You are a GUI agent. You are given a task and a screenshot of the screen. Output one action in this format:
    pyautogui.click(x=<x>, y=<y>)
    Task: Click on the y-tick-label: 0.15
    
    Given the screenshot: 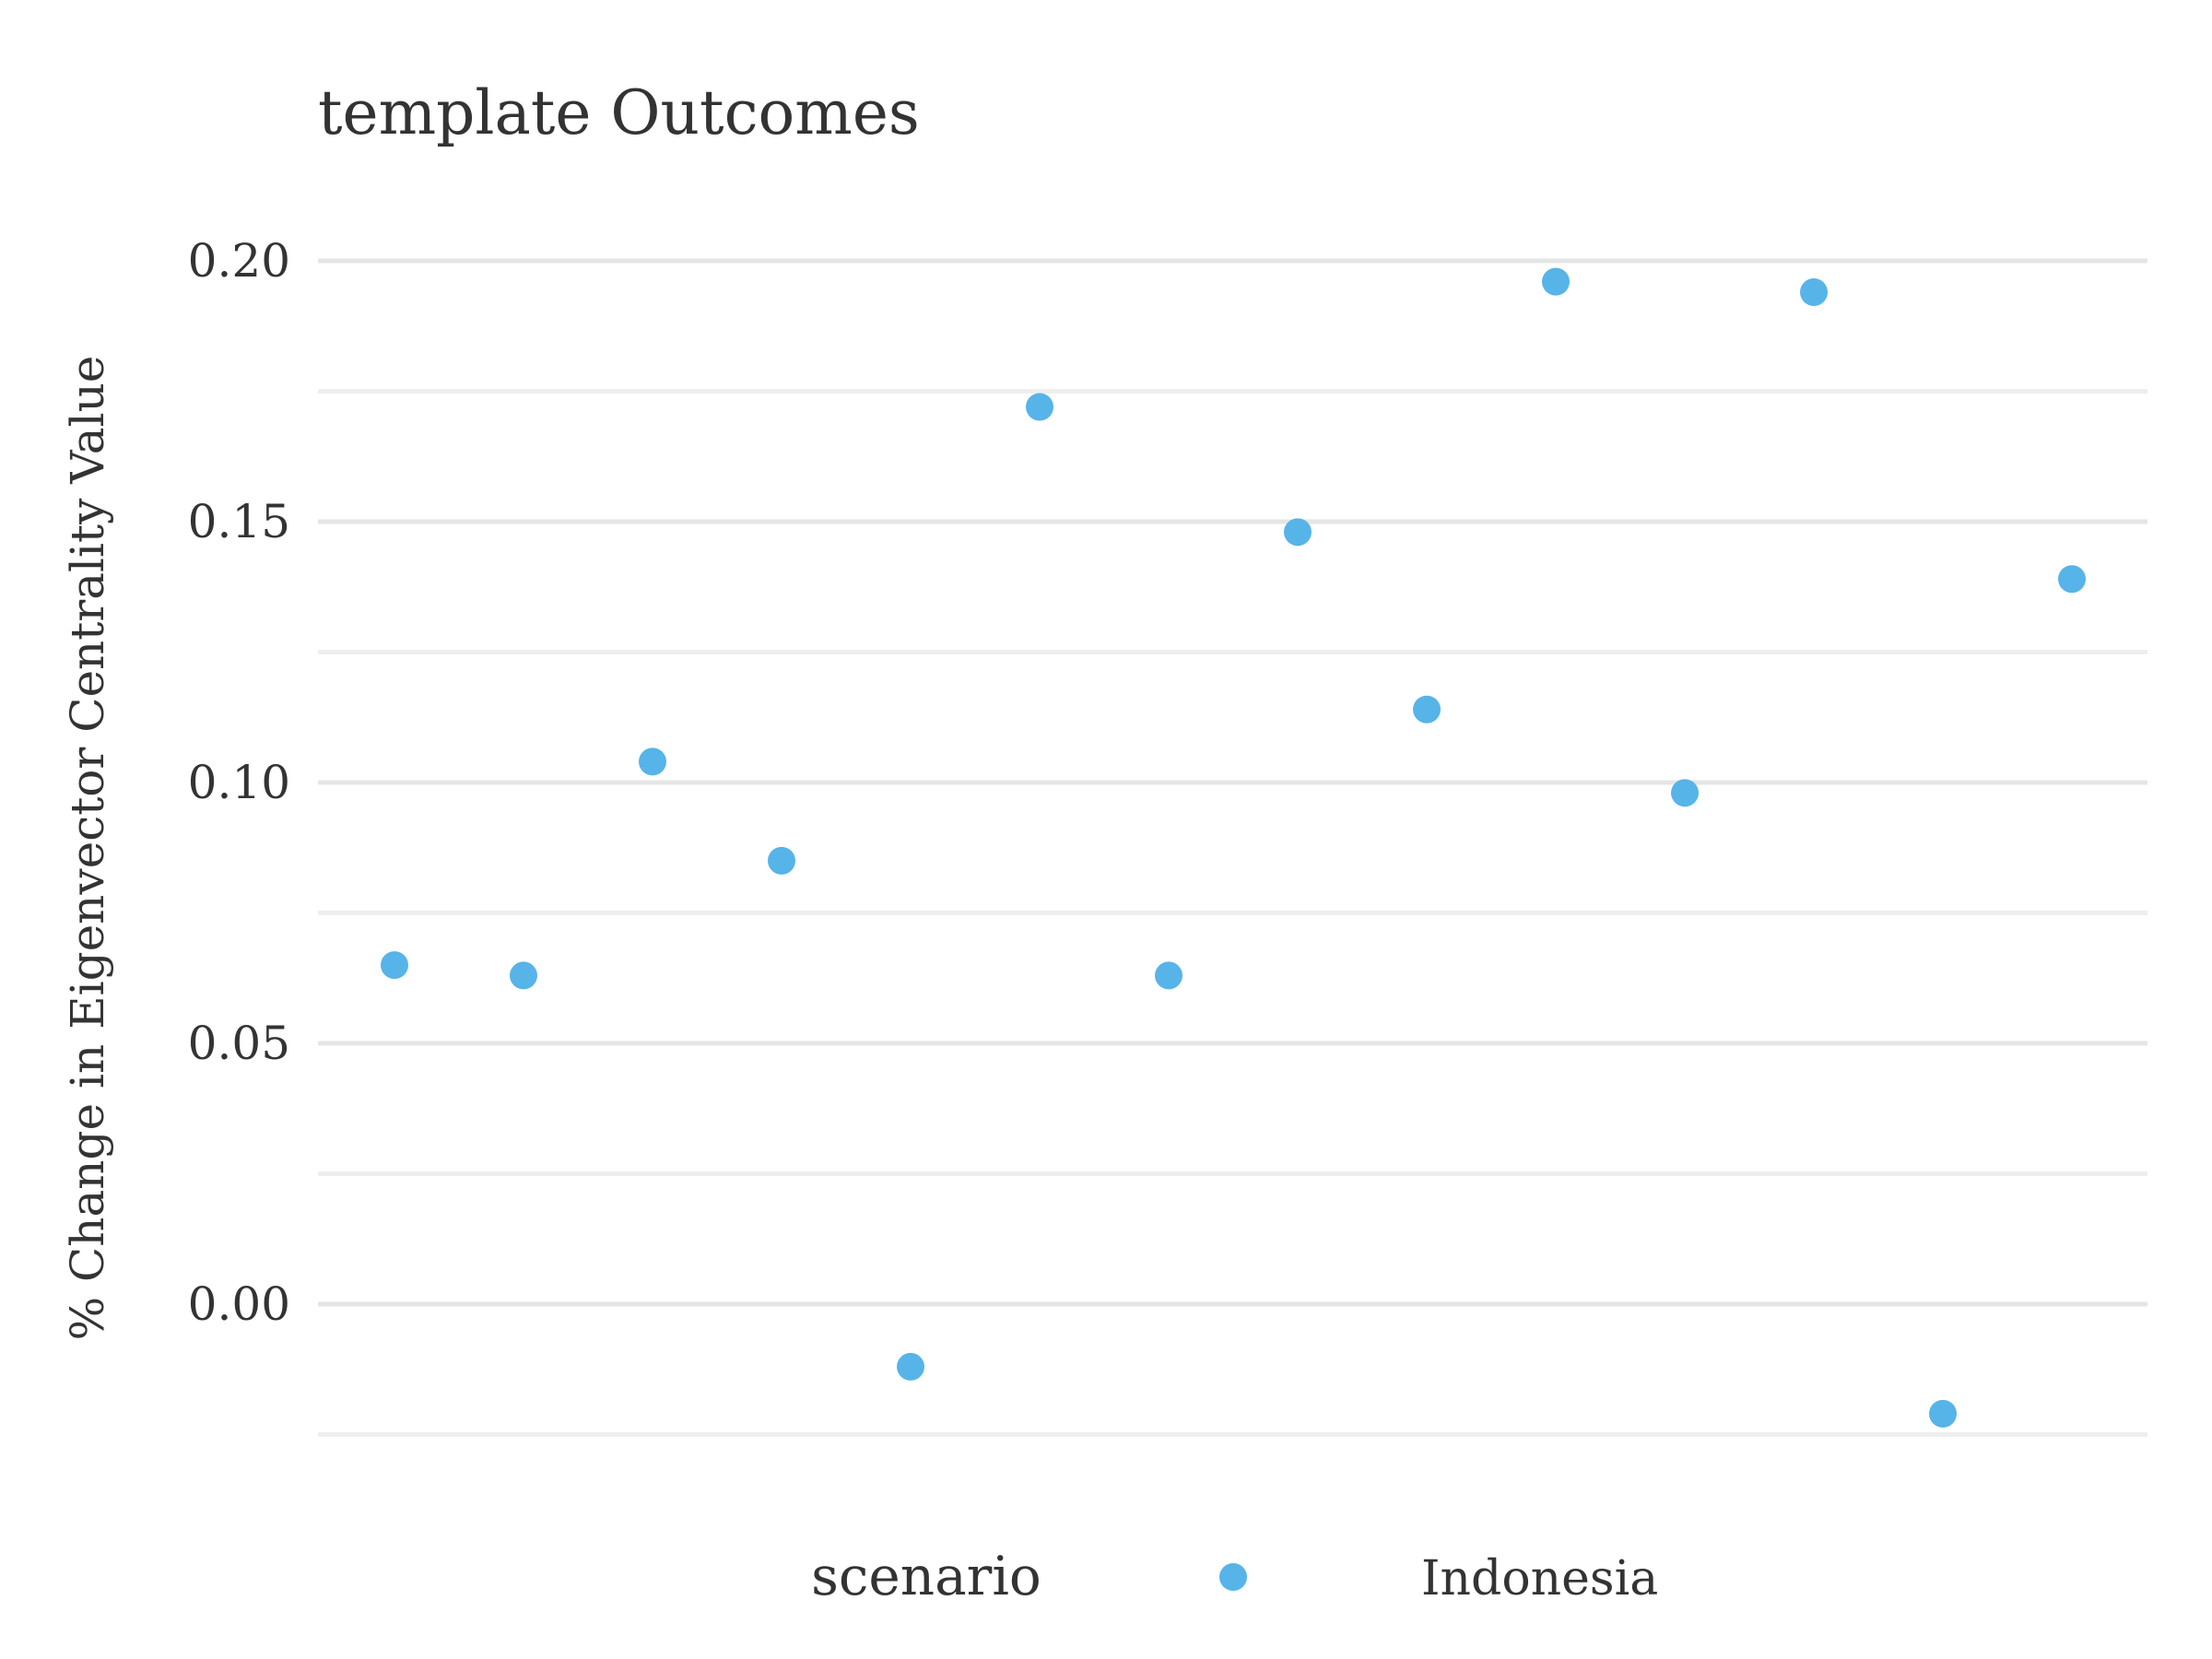 What is the action you would take?
    pyautogui.click(x=239, y=521)
    